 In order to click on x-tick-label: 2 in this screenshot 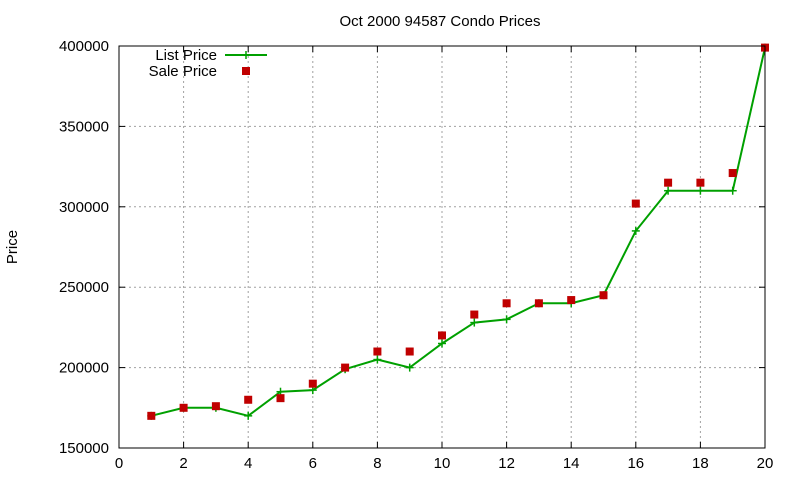, I will do `click(183, 463)`.